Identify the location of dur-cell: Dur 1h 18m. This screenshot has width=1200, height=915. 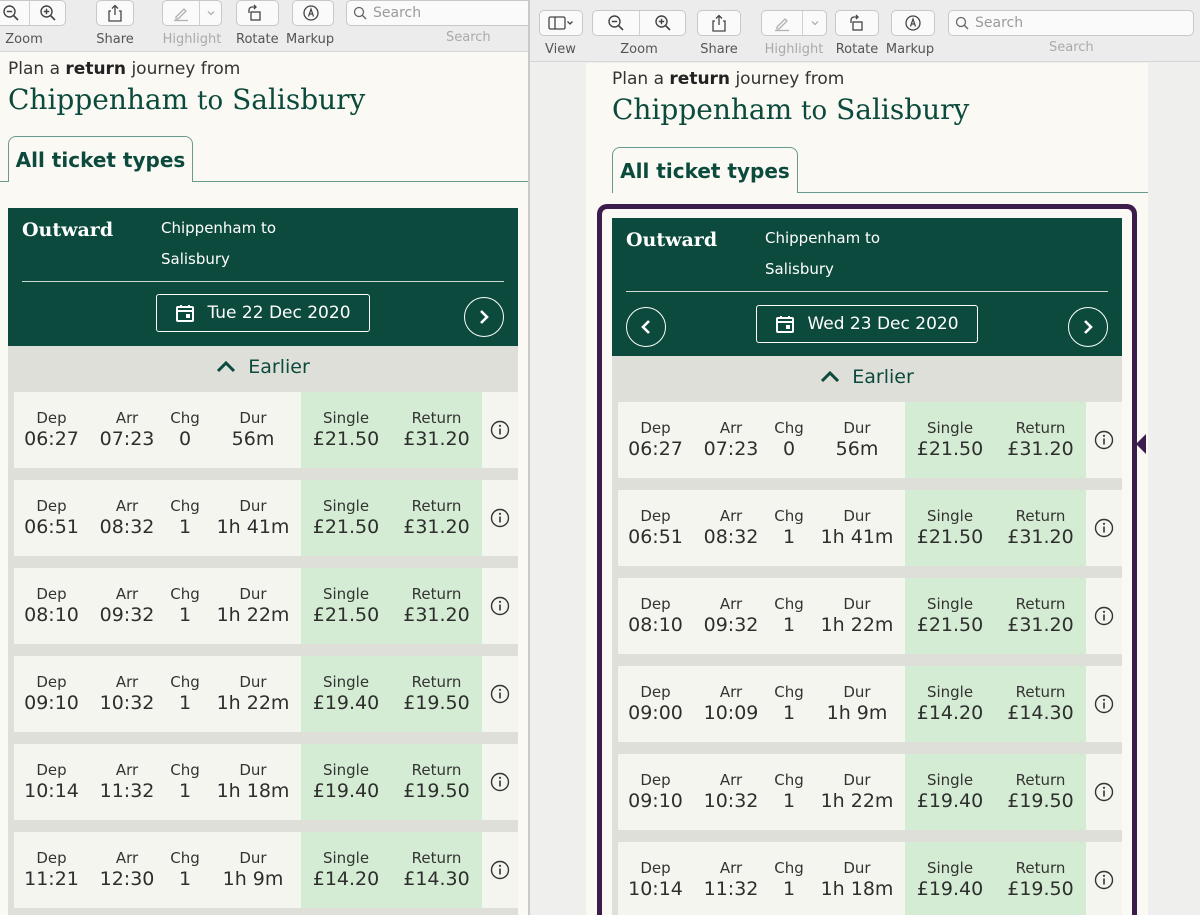
(857, 878).